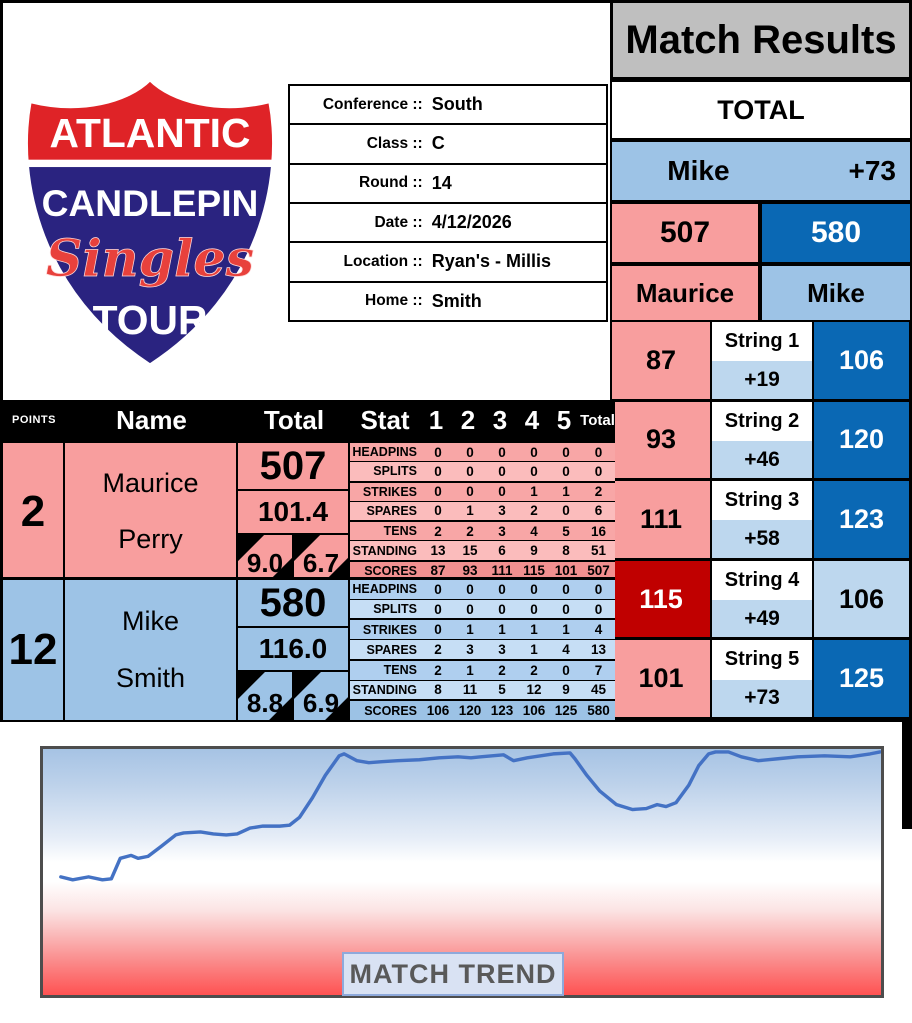 The width and height of the screenshot is (912, 1023). I want to click on string-label: String 3, so click(762, 501).